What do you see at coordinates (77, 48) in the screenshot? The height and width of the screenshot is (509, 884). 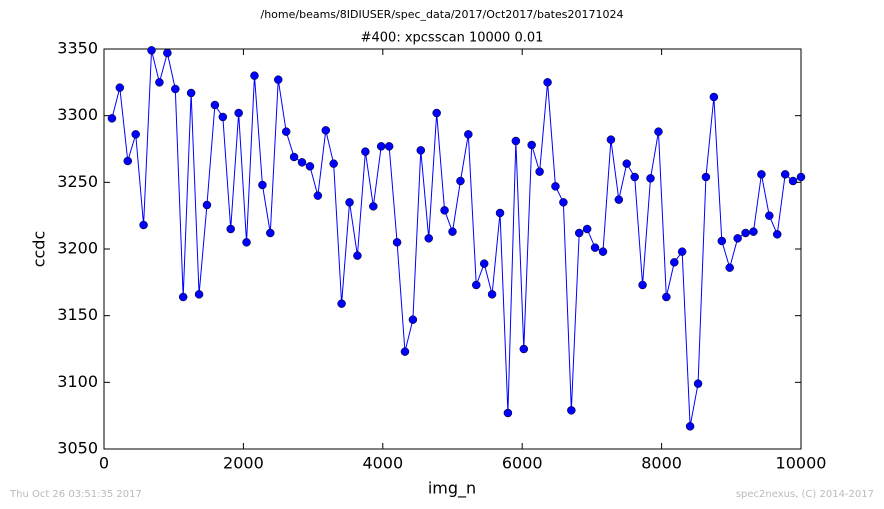 I see `y-tick-label: 3350` at bounding box center [77, 48].